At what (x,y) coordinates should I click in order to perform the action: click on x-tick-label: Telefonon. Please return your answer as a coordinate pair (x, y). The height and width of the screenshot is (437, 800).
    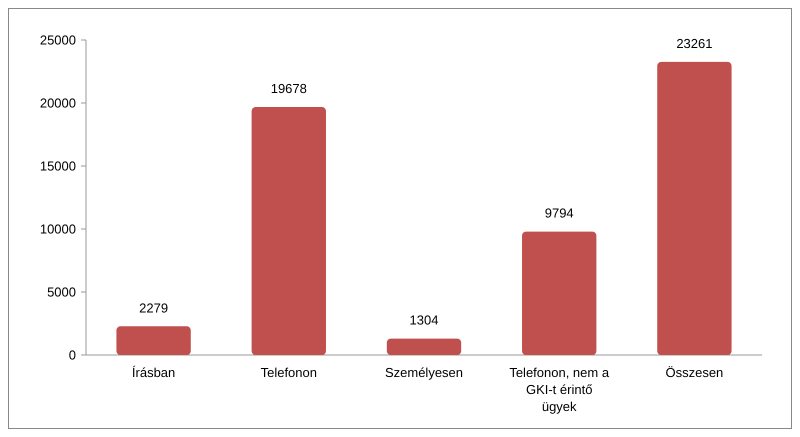
    Looking at the image, I should click on (288, 372).